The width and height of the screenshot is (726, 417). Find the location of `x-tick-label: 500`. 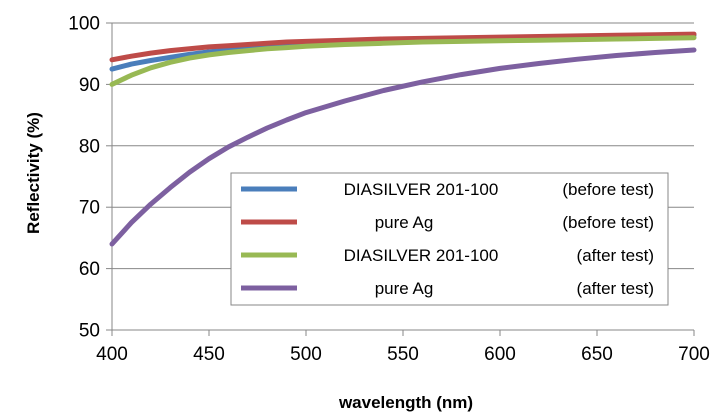

x-tick-label: 500 is located at coordinates (306, 354).